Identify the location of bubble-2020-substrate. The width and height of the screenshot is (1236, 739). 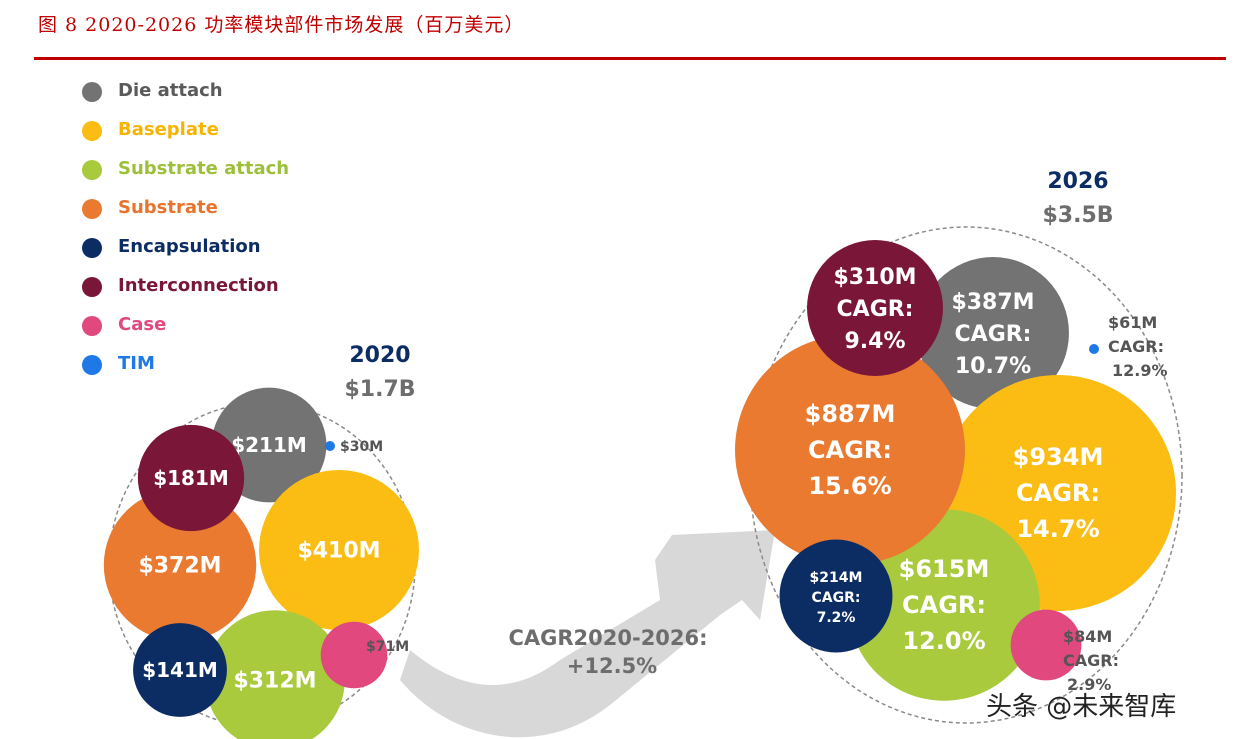
(180, 565).